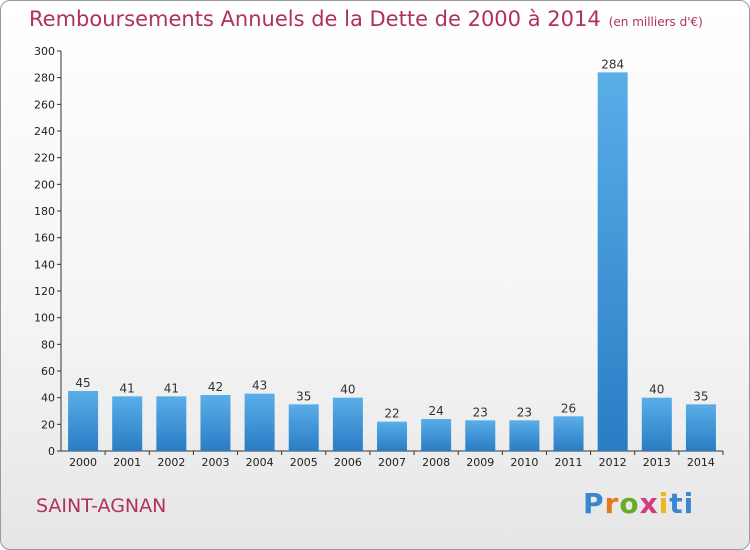  Describe the element at coordinates (657, 462) in the screenshot. I see `x-tick-label: 2013` at that location.